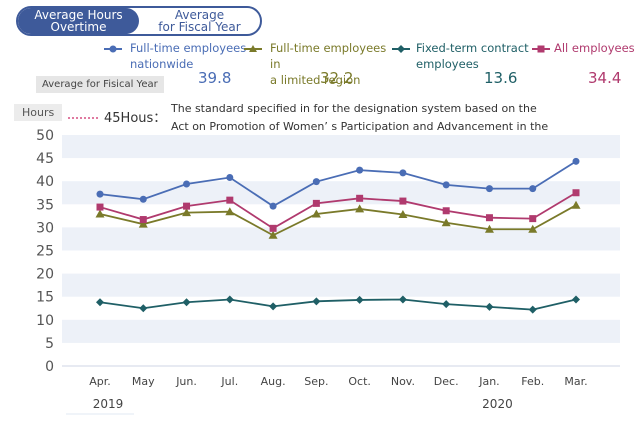 The image size is (640, 432). Describe the element at coordinates (359, 381) in the screenshot. I see `x-tick-label: Oct.` at that location.